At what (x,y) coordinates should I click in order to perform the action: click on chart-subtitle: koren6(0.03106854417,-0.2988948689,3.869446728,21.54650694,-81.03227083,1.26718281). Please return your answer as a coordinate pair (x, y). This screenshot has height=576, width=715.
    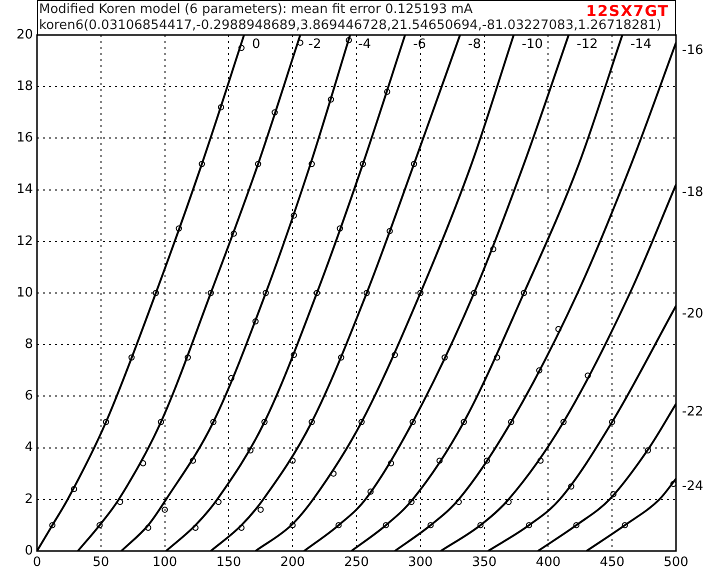
    Looking at the image, I should click on (350, 26).